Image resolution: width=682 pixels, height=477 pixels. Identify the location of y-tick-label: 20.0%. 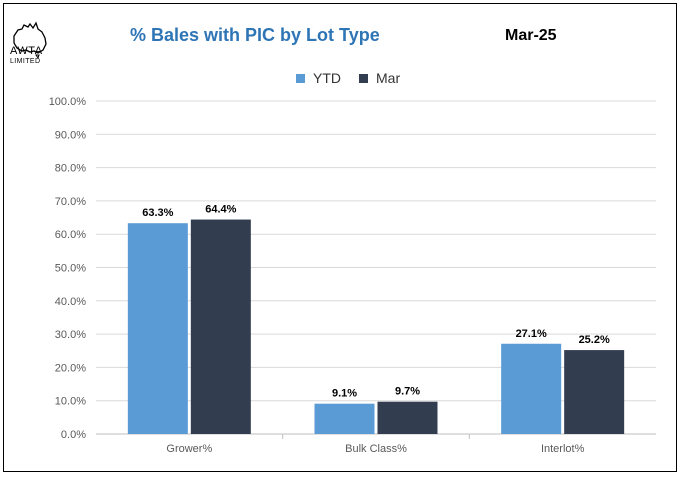
(70, 368).